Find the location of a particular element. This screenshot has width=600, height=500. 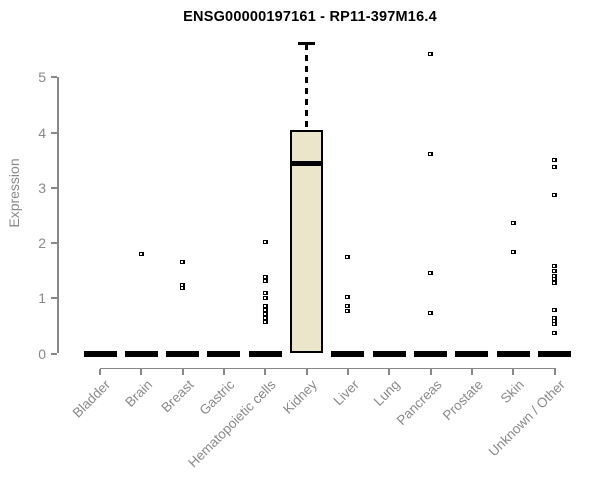

whisker is located at coordinates (306, 86).